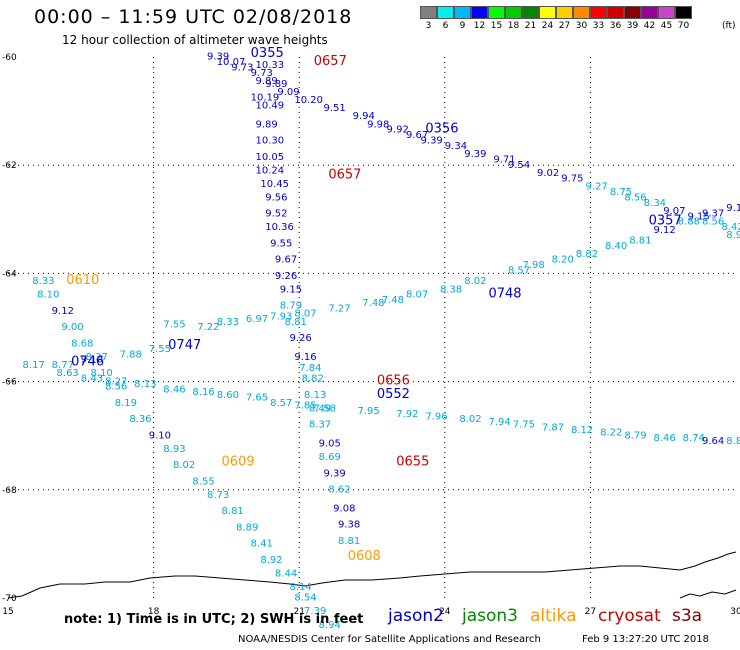  I want to click on pass-label: 0355, so click(267, 53).